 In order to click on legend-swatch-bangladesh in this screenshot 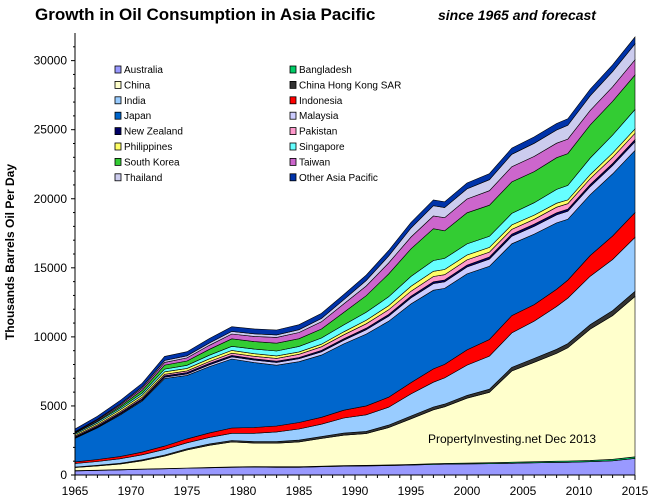, I will do `click(293, 69)`.